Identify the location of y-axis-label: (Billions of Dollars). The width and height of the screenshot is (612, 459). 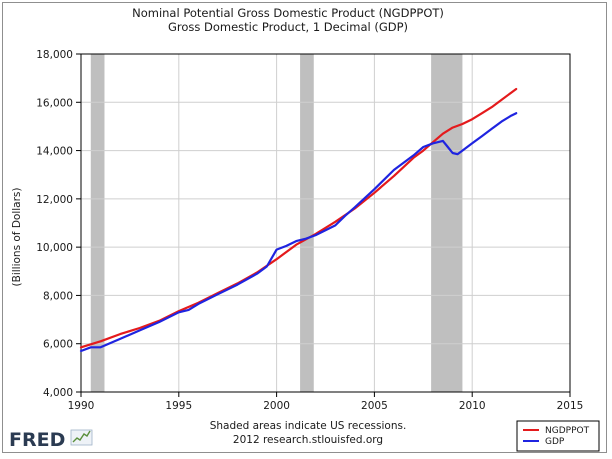
(17, 237).